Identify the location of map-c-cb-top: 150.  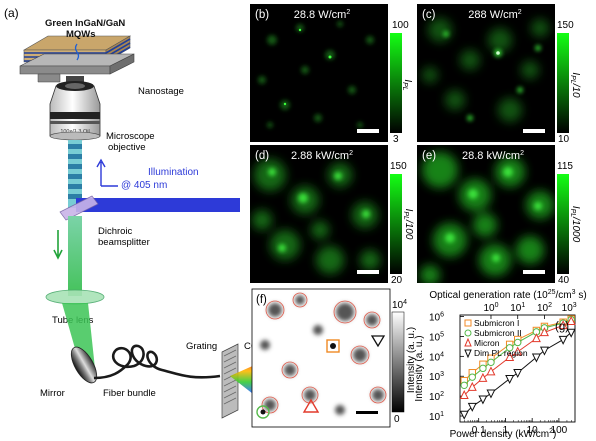
(565, 25).